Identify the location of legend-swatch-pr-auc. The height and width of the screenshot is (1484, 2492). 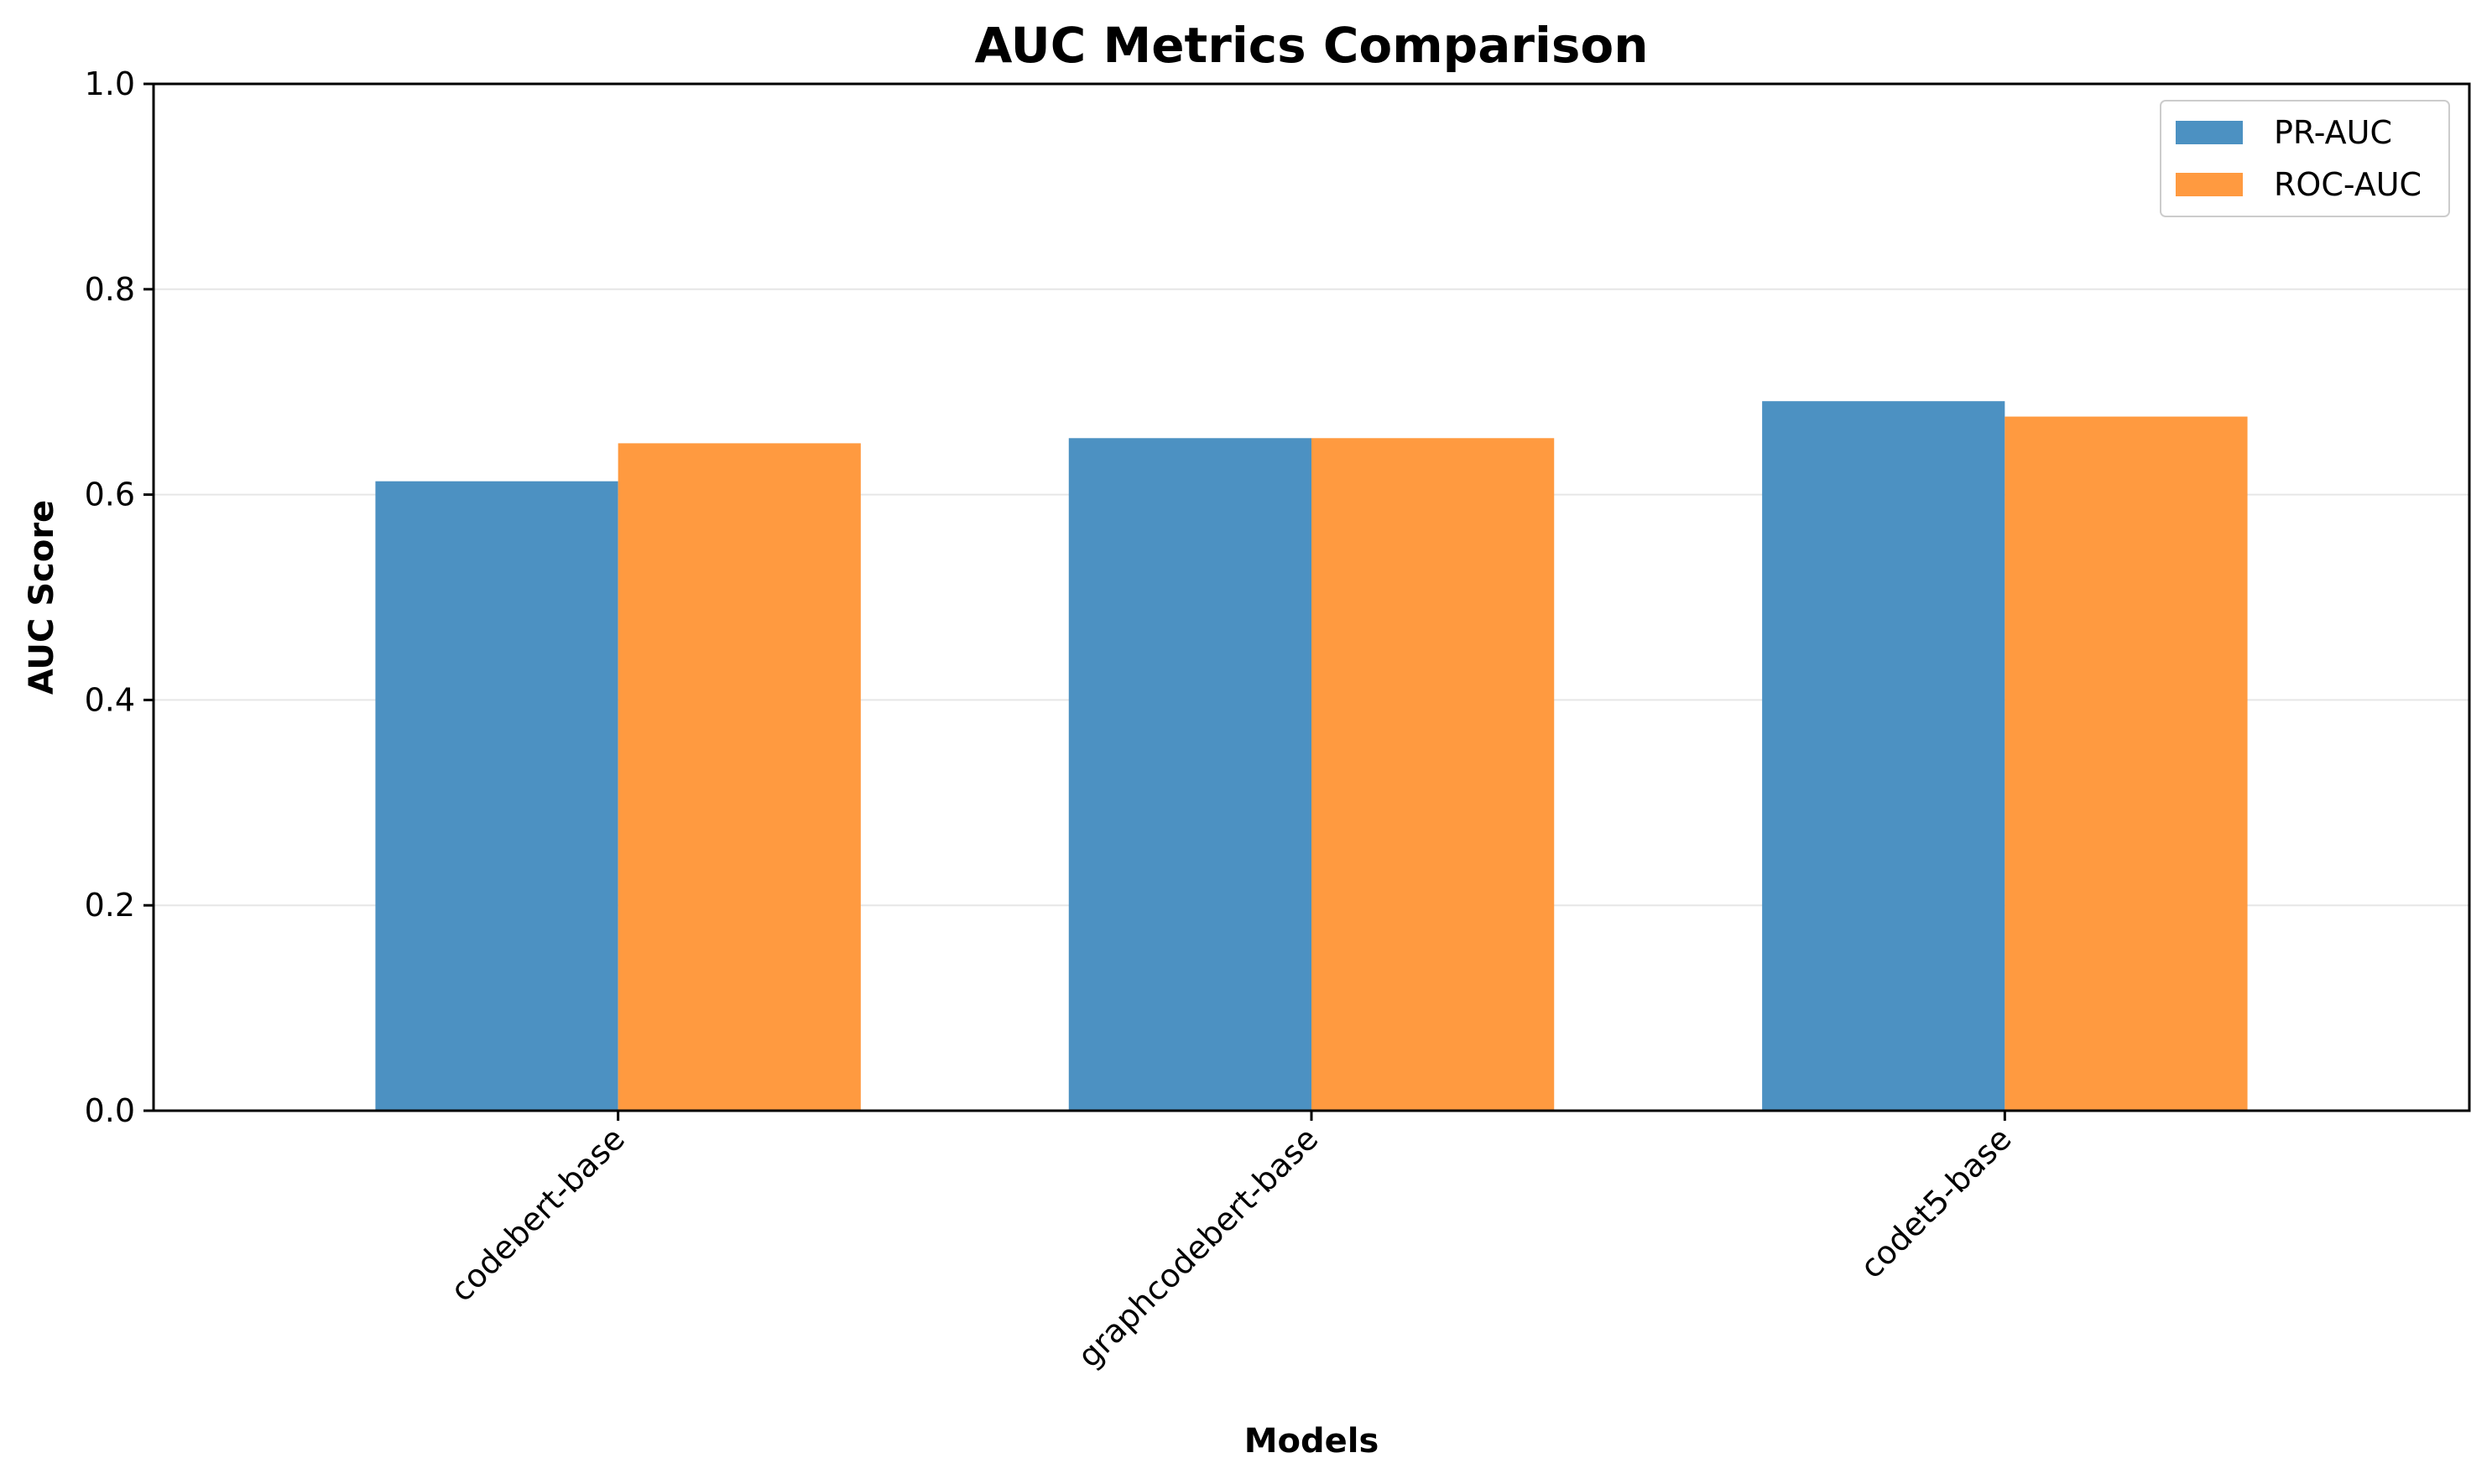
(2209, 132).